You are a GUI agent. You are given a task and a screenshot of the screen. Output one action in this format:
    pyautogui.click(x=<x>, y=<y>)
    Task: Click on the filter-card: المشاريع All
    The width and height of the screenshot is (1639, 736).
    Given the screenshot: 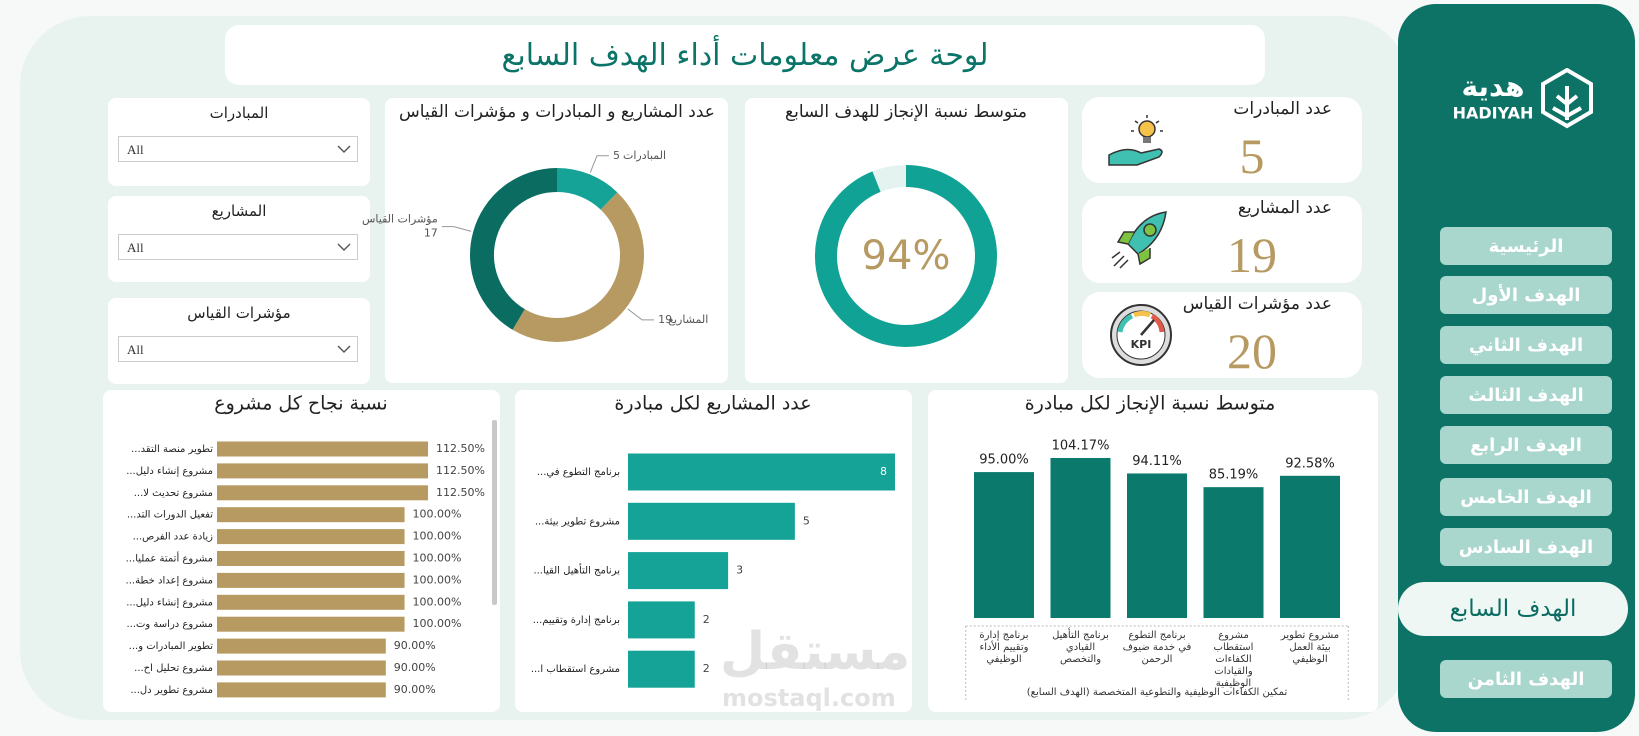 What is the action you would take?
    pyautogui.click(x=239, y=239)
    